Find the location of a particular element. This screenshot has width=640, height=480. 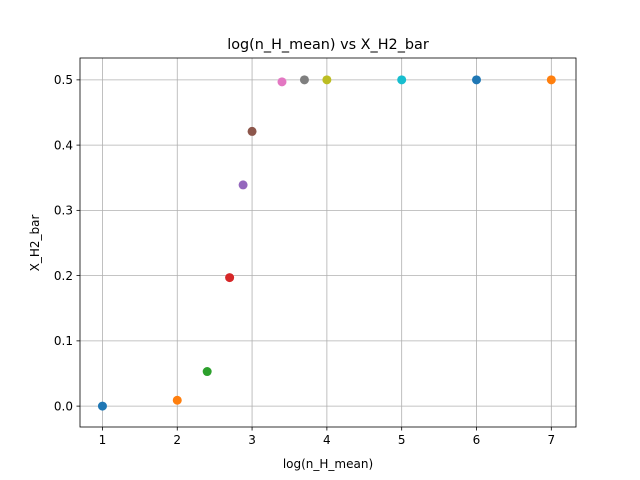

x-tick-label: 7 is located at coordinates (551, 440).